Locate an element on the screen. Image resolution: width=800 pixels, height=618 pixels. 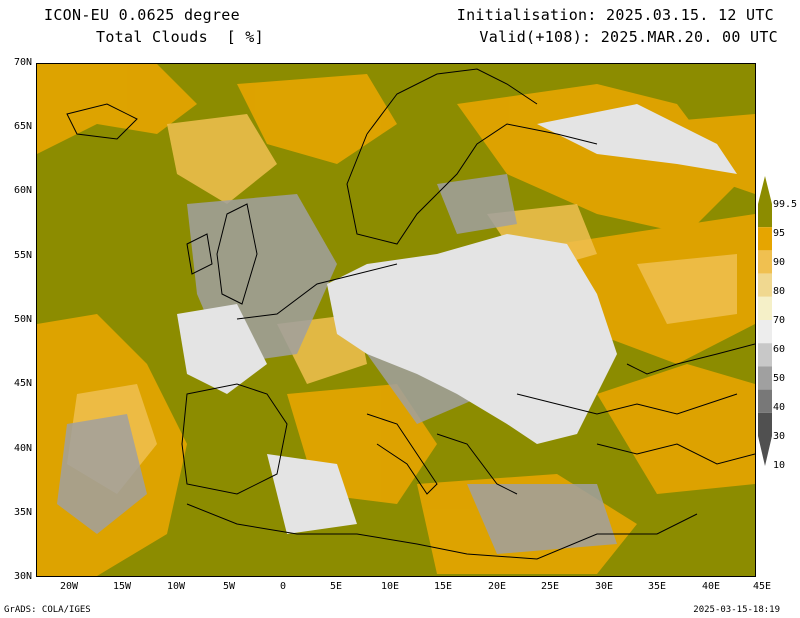
init-time: Initialisation: 2025.03.15. 12 UTC is located at coordinates (615, 15).